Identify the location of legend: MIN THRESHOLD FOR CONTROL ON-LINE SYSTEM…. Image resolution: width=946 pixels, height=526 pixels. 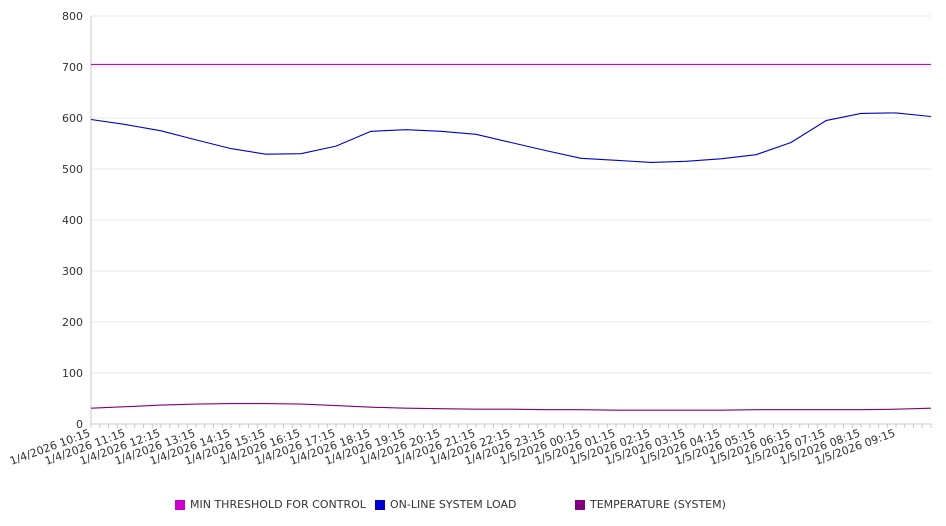
(473, 506).